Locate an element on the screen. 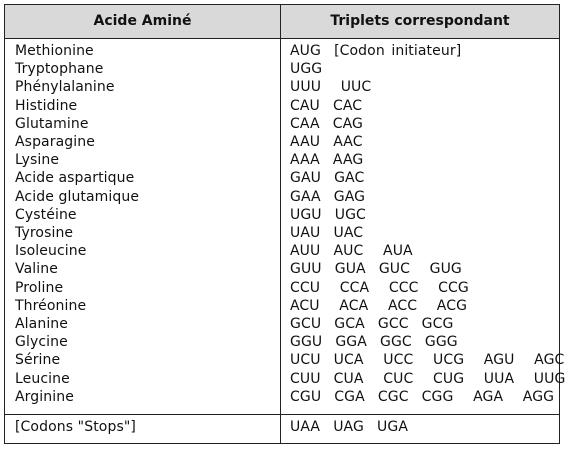  amino-acid-name: Cystéine is located at coordinates (46, 214).